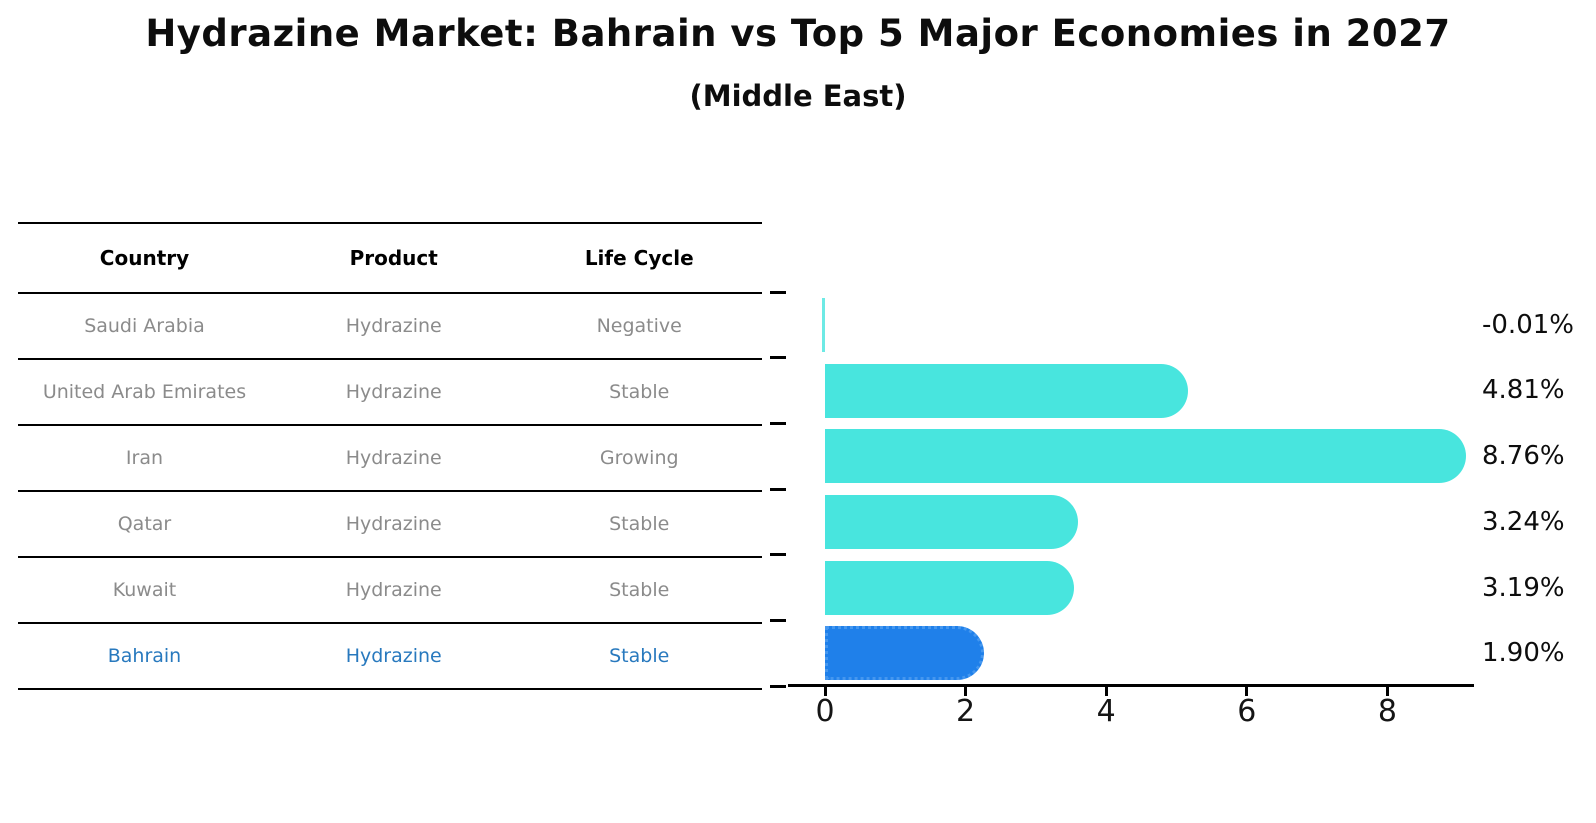  Describe the element at coordinates (144, 258) in the screenshot. I see `column-header-country: Country` at that location.